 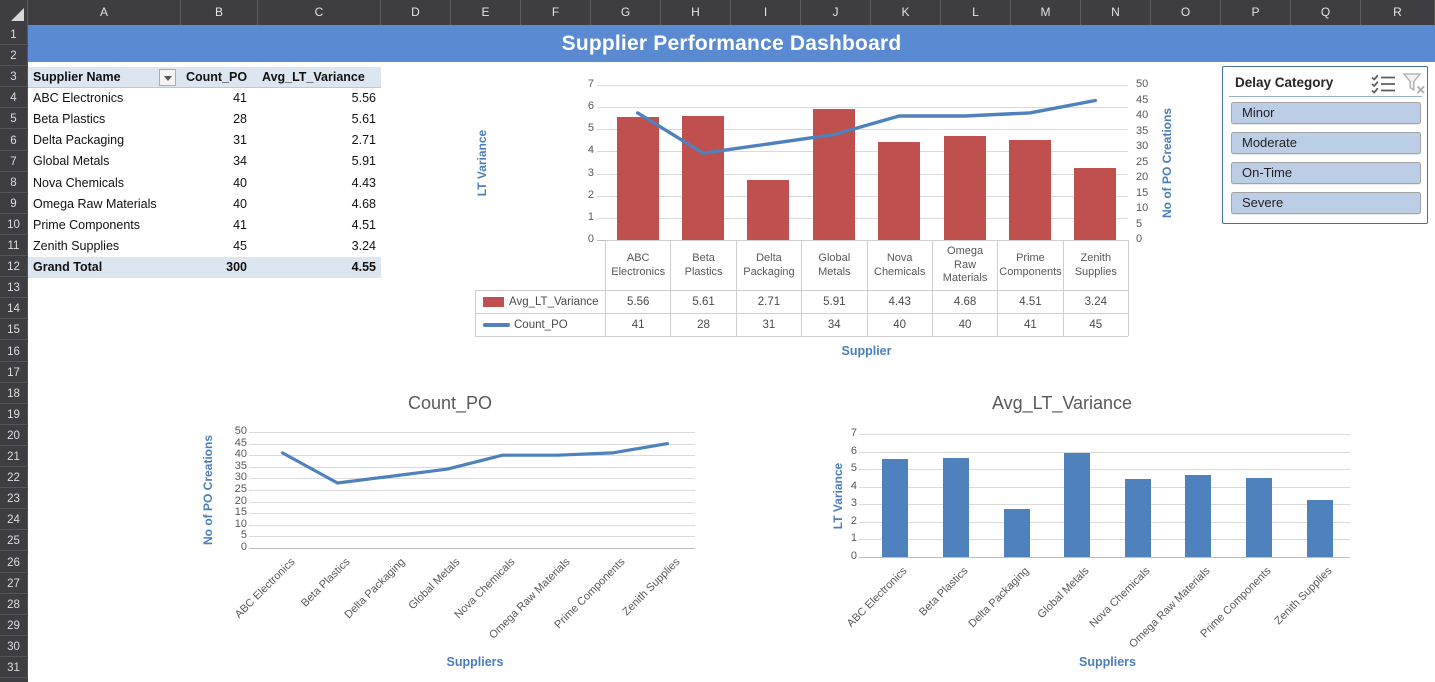 What do you see at coordinates (79, 140) in the screenshot?
I see `pivot-supplier-name-cell: Delta Packaging` at bounding box center [79, 140].